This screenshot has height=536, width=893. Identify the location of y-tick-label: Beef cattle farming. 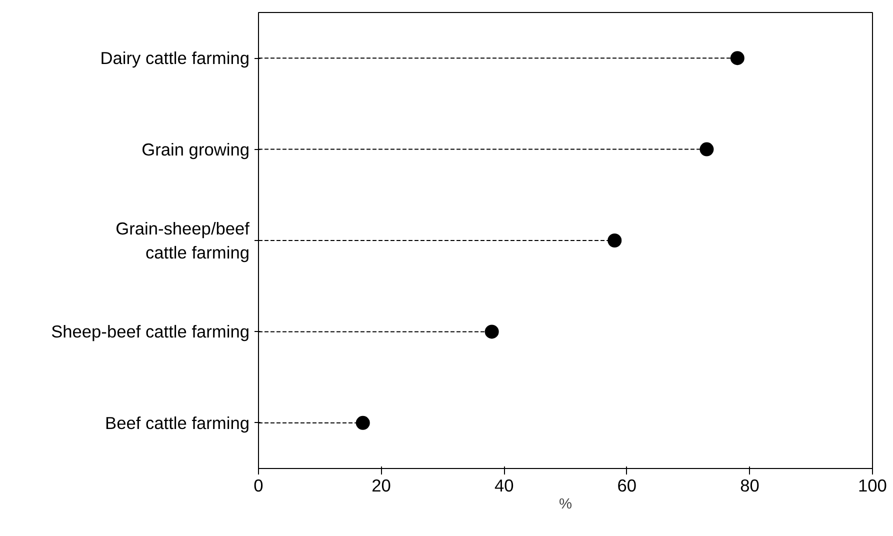
(177, 422).